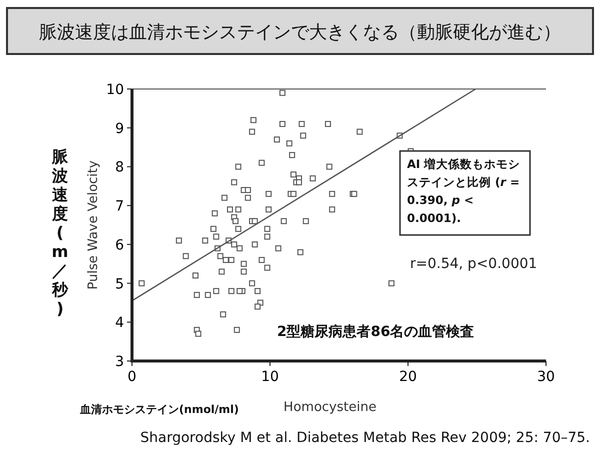  Describe the element at coordinates (463, 191) in the screenshot. I see `text: AI 増大係数もホモシステインと比例 (r = 0.390, p < 0.0001).` at that location.